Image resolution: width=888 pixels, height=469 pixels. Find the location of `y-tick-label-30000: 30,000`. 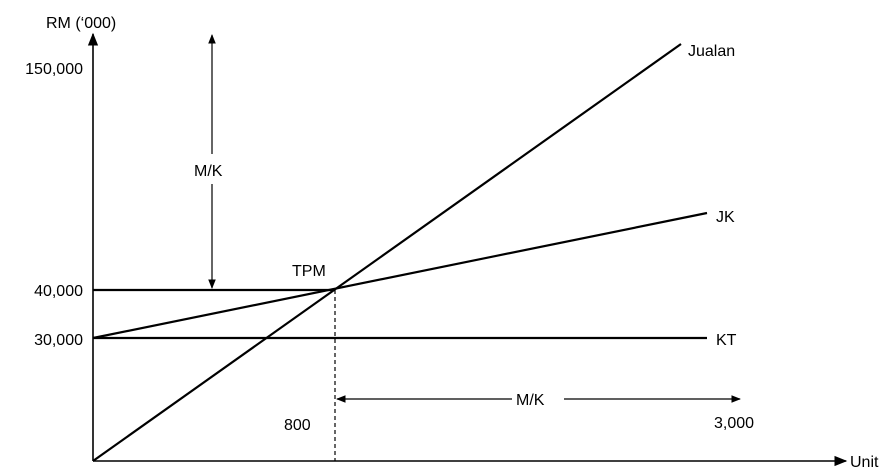

y-tick-label-30000: 30,000 is located at coordinates (58, 340).